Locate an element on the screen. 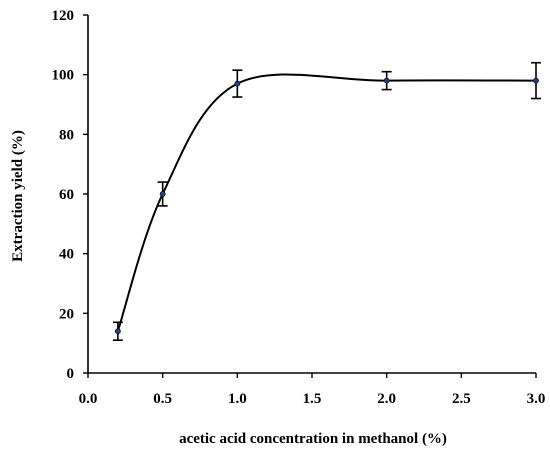 The image size is (550, 454). y-tick-label: 40 is located at coordinates (66, 255).